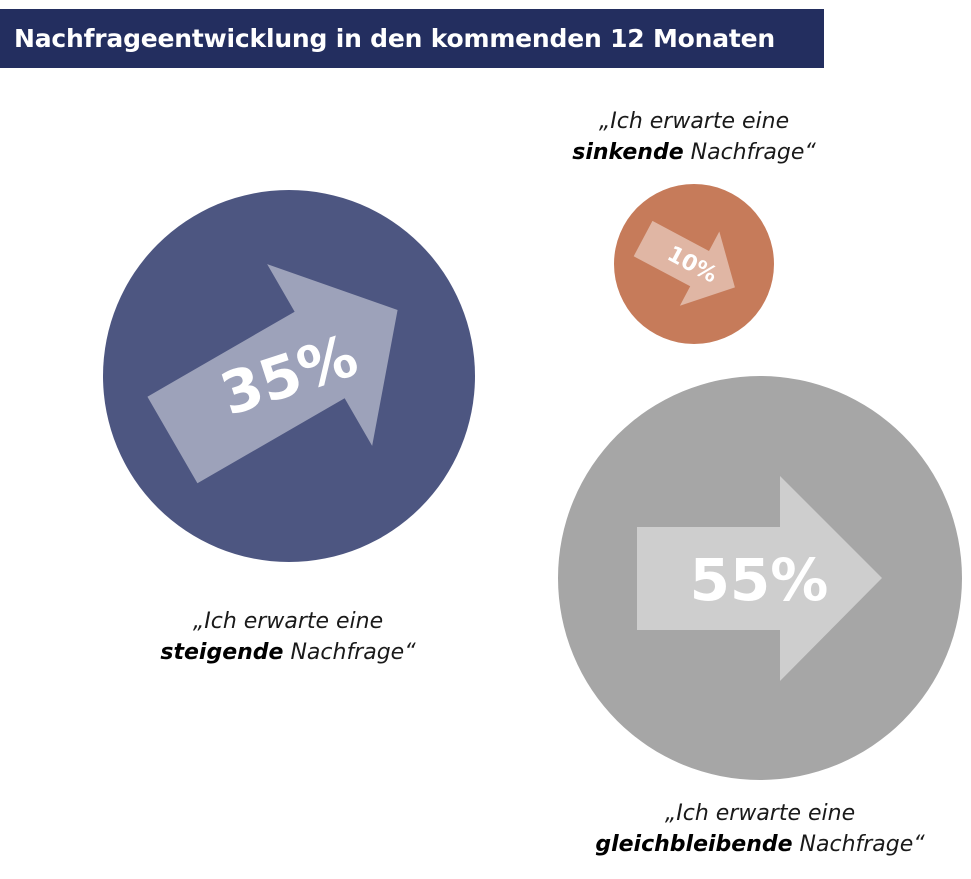 The height and width of the screenshot is (879, 971). I want to click on bubble-falling: 10%, so click(694, 264).